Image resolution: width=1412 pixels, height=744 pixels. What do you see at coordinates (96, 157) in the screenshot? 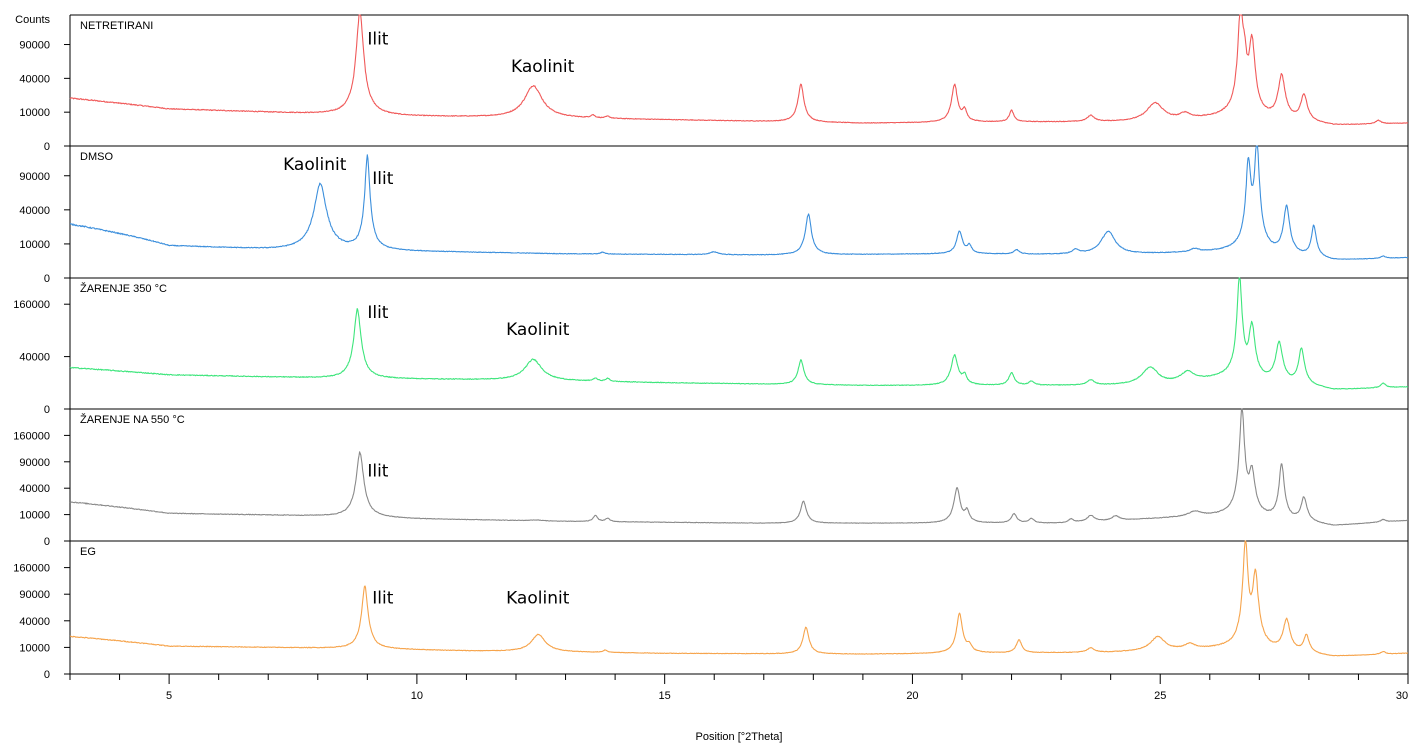
I see `panel-label: DMSO` at bounding box center [96, 157].